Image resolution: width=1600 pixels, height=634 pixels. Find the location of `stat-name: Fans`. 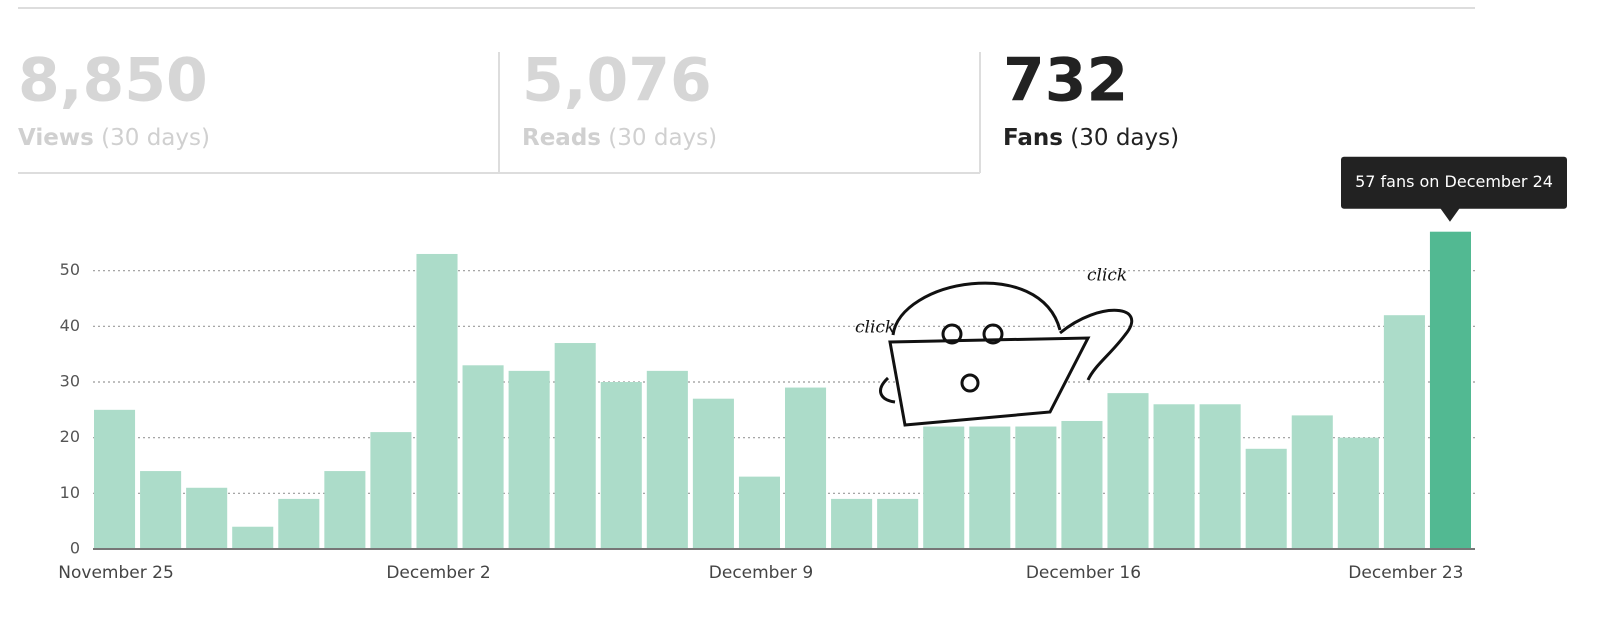

stat-name: Fans is located at coordinates (1033, 138).